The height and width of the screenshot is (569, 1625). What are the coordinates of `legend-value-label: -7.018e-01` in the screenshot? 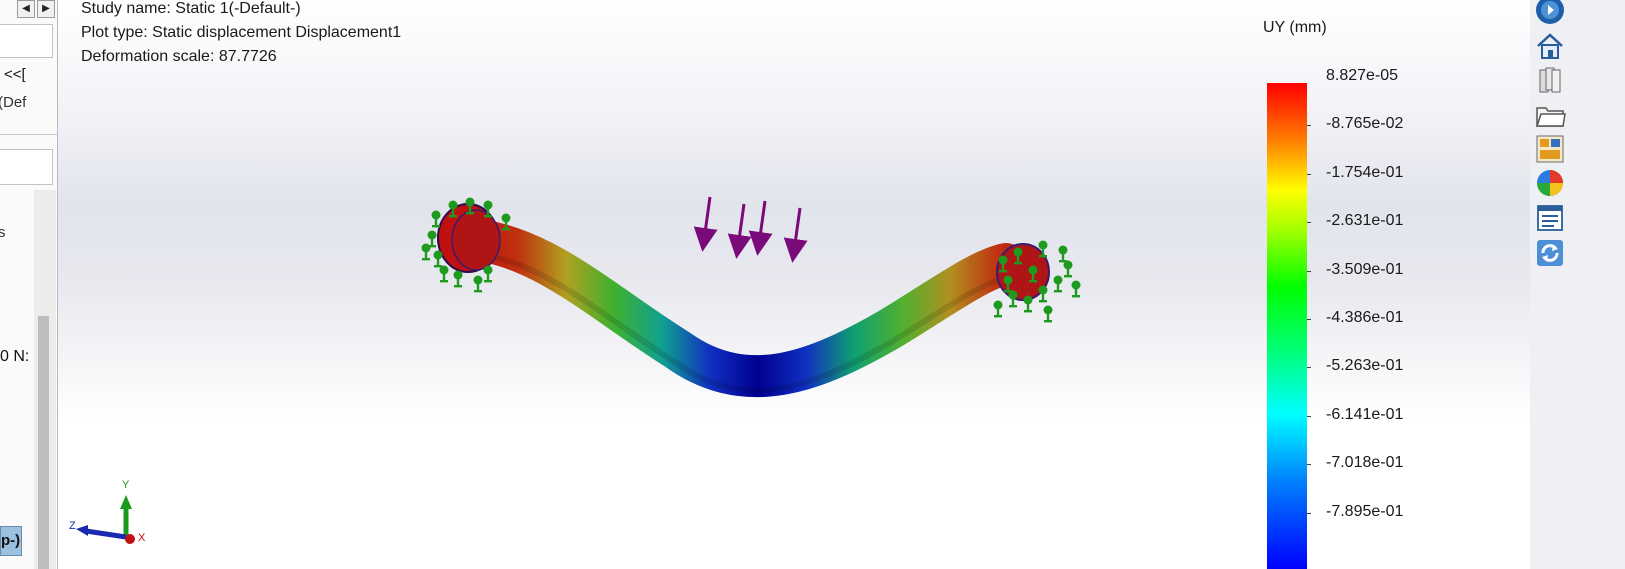 It's located at (1365, 463).